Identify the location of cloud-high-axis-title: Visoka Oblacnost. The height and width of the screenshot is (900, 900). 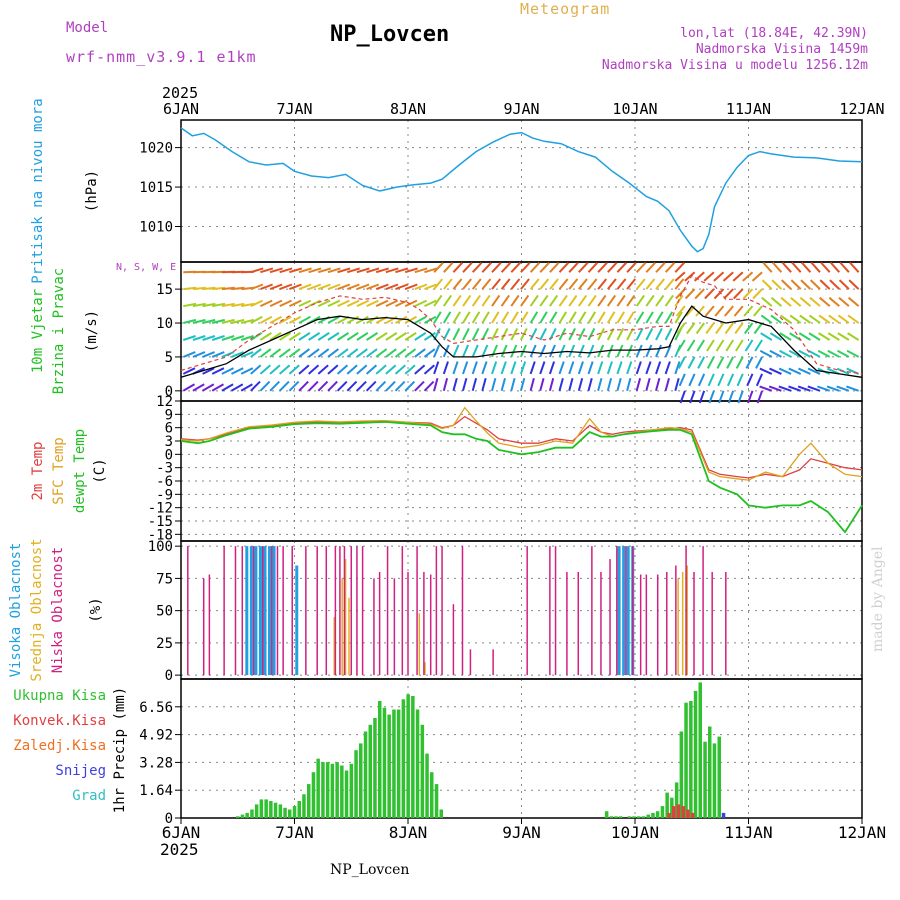
(16, 610).